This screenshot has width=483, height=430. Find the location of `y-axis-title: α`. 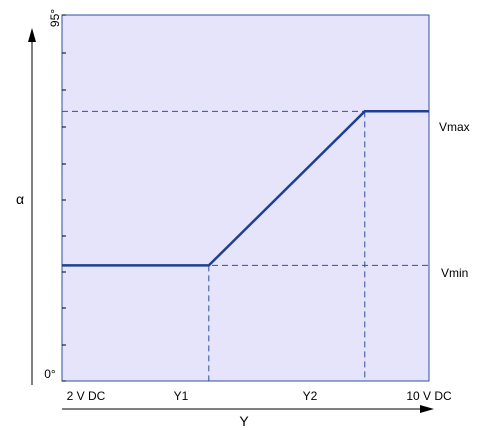

y-axis-title: α is located at coordinates (20, 199).